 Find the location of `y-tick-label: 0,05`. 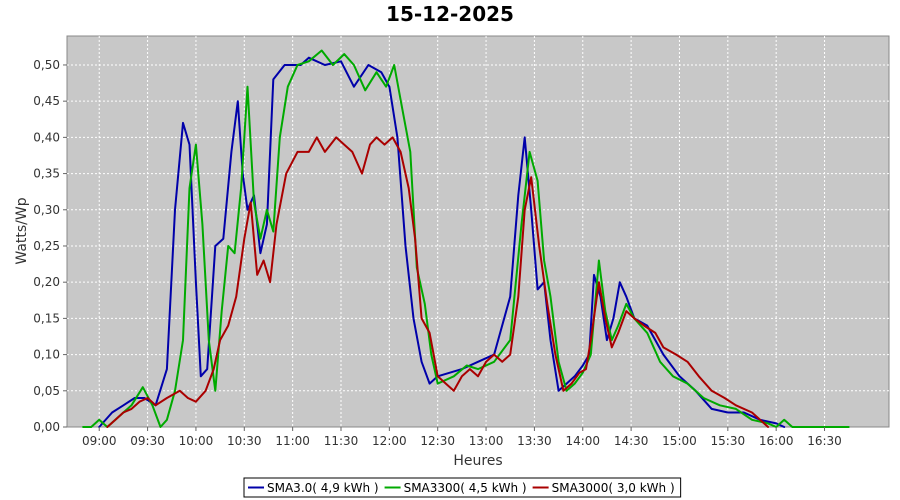

y-tick-label: 0,05 is located at coordinates (46, 391).